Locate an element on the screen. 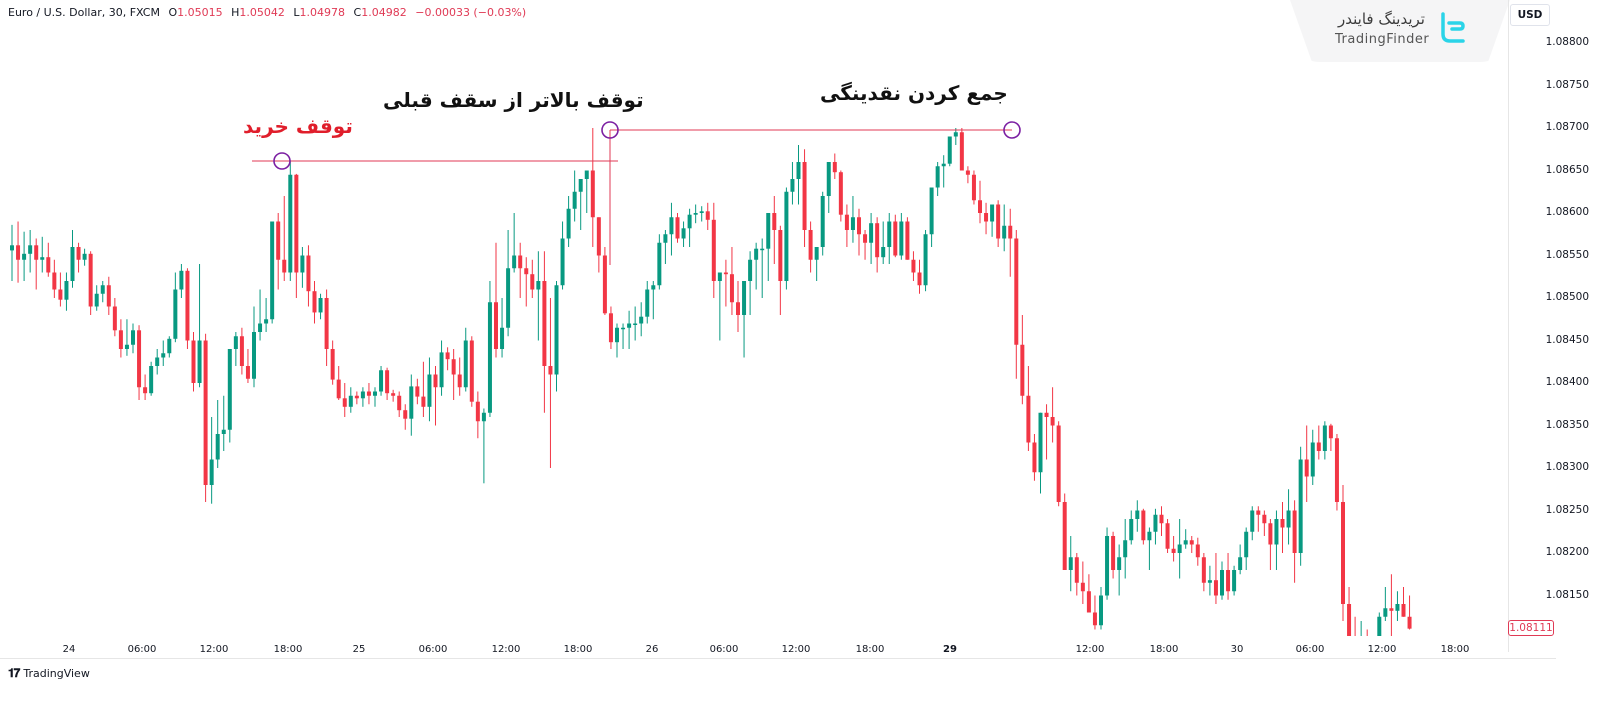 The height and width of the screenshot is (702, 1600). price-tick: 1.08350 is located at coordinates (1567, 424).